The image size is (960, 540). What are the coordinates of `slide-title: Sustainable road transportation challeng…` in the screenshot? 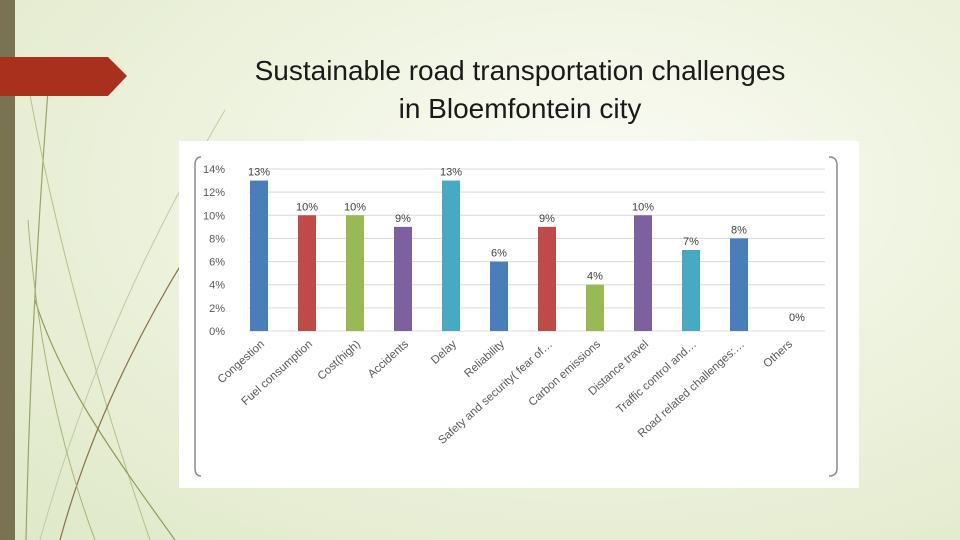 It's located at (520, 90).